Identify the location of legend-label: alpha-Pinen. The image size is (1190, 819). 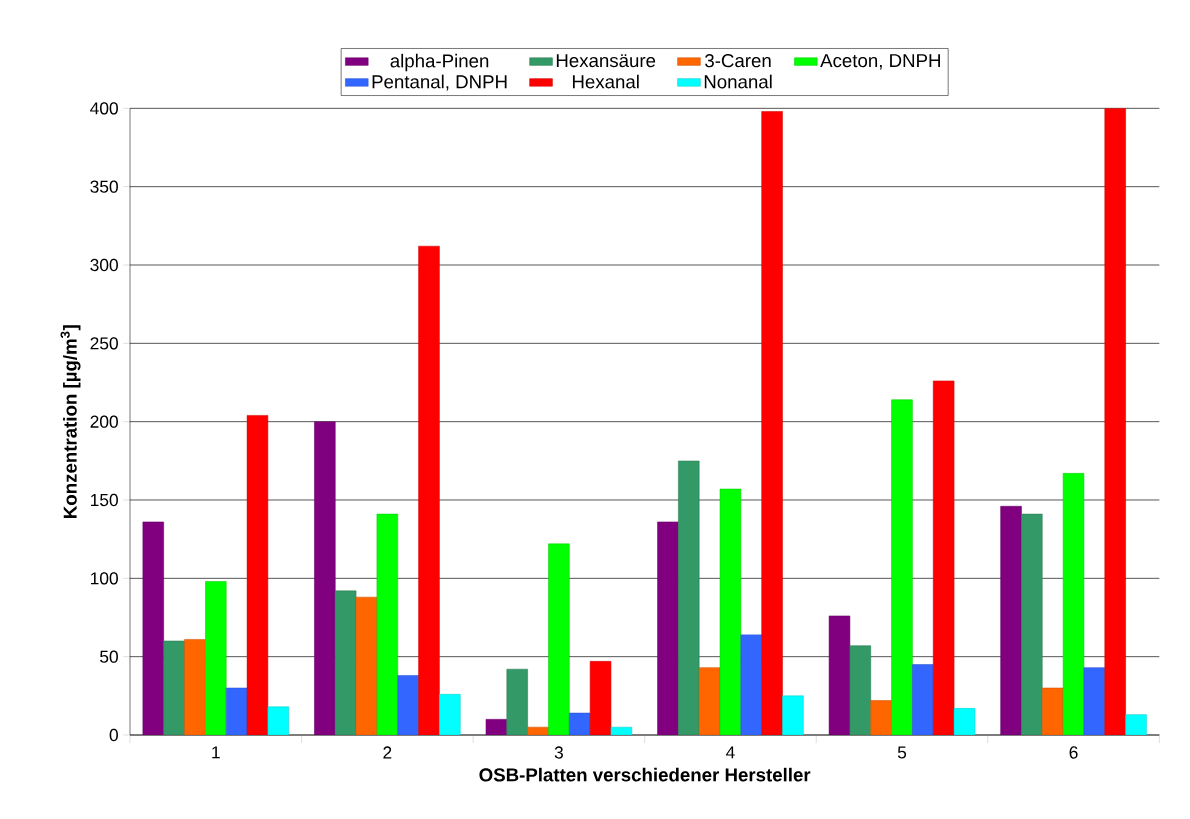
(439, 62).